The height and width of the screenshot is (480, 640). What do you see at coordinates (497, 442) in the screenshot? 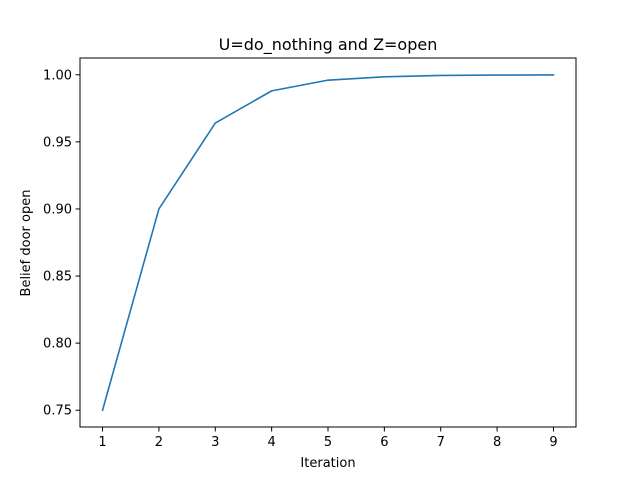
I see `x-tick-label: 8` at bounding box center [497, 442].